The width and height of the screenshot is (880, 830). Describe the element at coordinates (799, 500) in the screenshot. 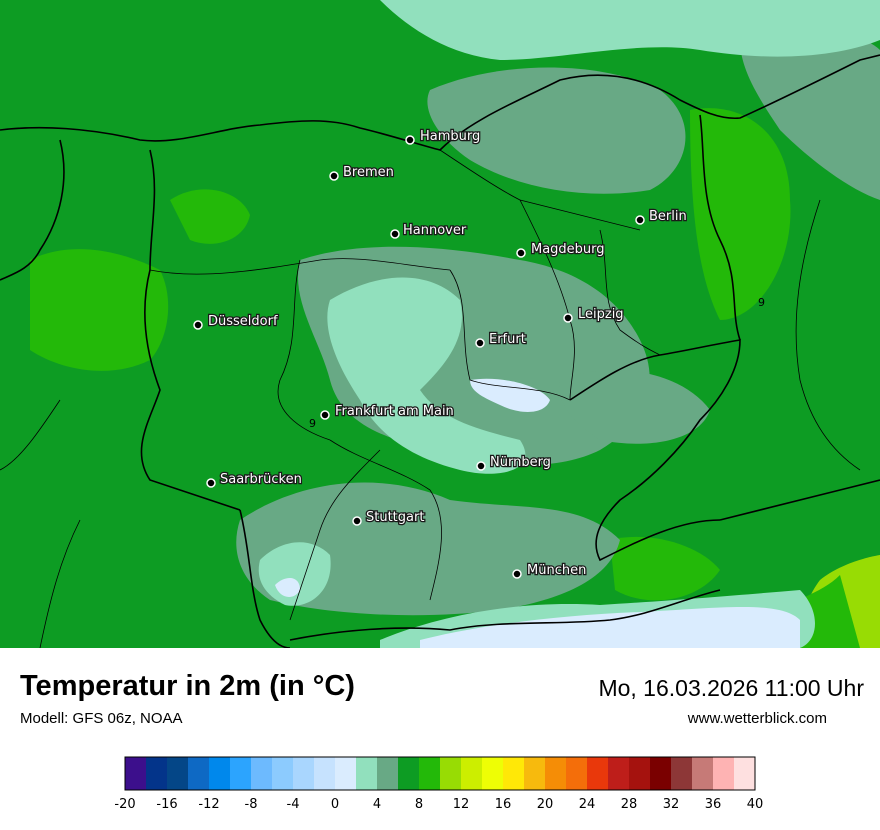

I see `border-austria-east` at that location.